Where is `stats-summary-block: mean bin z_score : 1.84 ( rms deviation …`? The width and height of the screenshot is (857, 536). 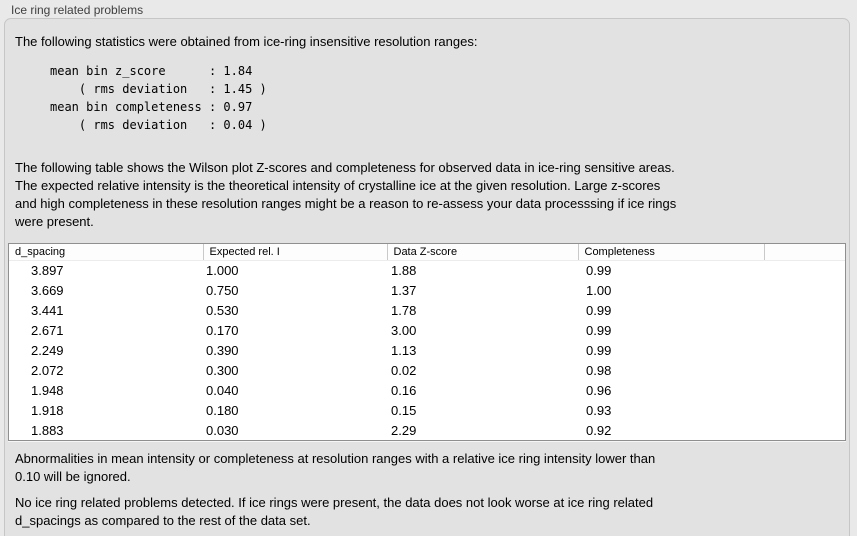
stats-summary-block: mean bin z_score : 1.84 ( rms deviation … is located at coordinates (449, 98).